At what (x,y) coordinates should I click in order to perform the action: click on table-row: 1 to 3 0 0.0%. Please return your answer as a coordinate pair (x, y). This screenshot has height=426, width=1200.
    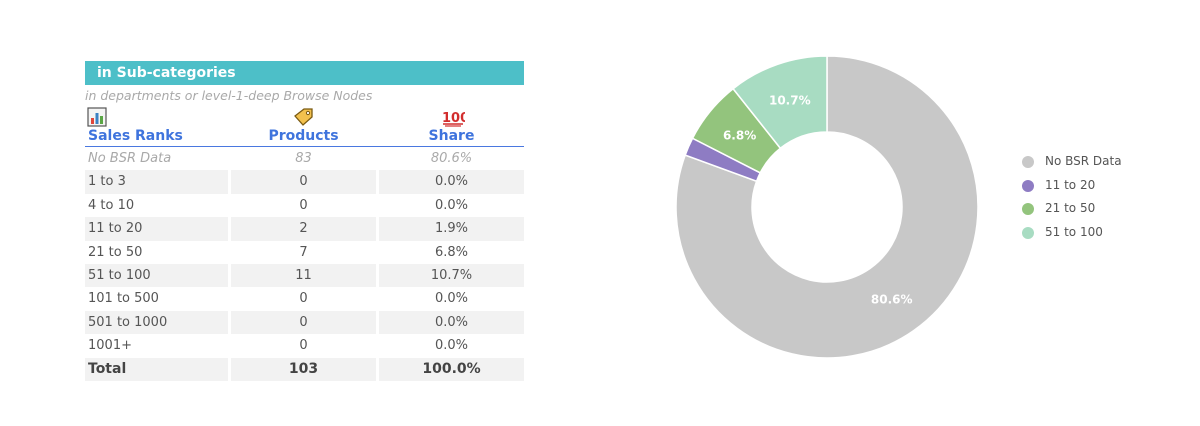
    Looking at the image, I should click on (304, 182).